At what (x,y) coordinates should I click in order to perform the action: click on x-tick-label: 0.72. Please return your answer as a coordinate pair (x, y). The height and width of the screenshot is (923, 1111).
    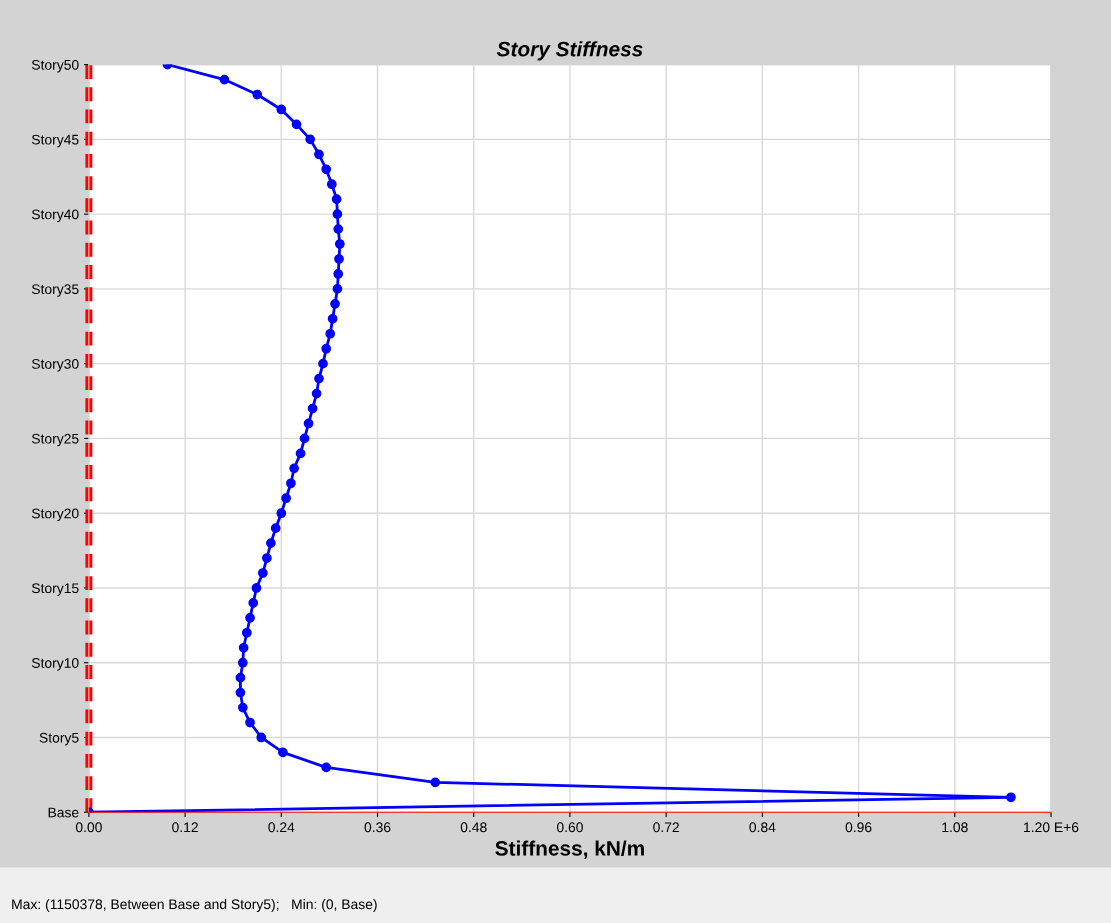
    Looking at the image, I should click on (666, 827).